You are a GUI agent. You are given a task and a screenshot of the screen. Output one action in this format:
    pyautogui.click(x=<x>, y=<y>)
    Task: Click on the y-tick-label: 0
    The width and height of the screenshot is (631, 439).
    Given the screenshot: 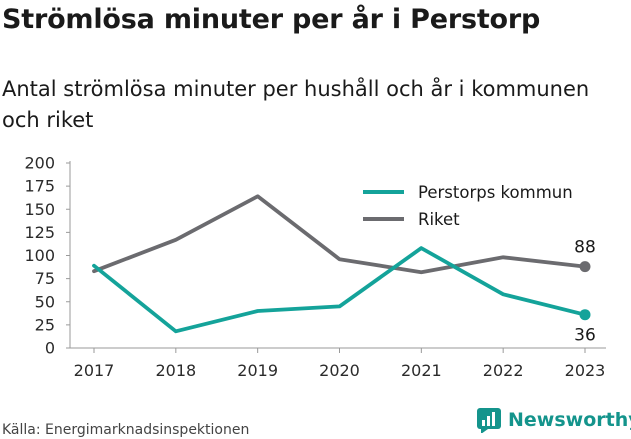 What is the action you would take?
    pyautogui.click(x=50, y=348)
    